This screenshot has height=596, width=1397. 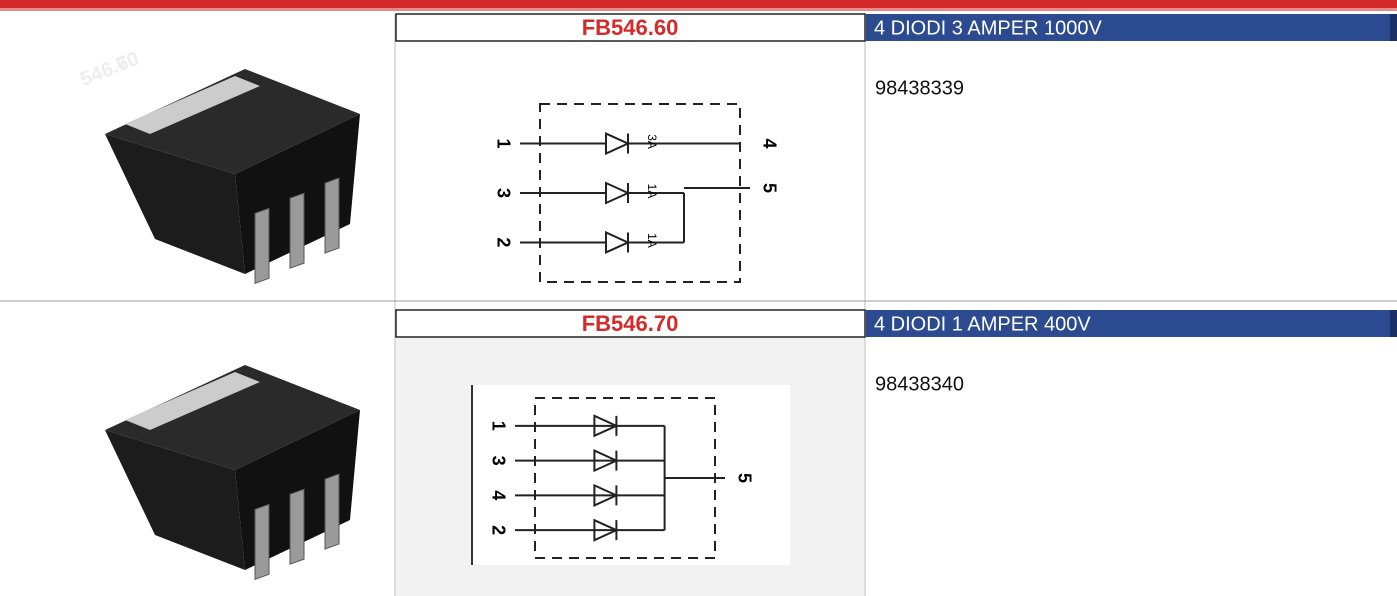 What do you see at coordinates (988, 28) in the screenshot?
I see `product-description: 4 DIODI 3 AMPER 1000V` at bounding box center [988, 28].